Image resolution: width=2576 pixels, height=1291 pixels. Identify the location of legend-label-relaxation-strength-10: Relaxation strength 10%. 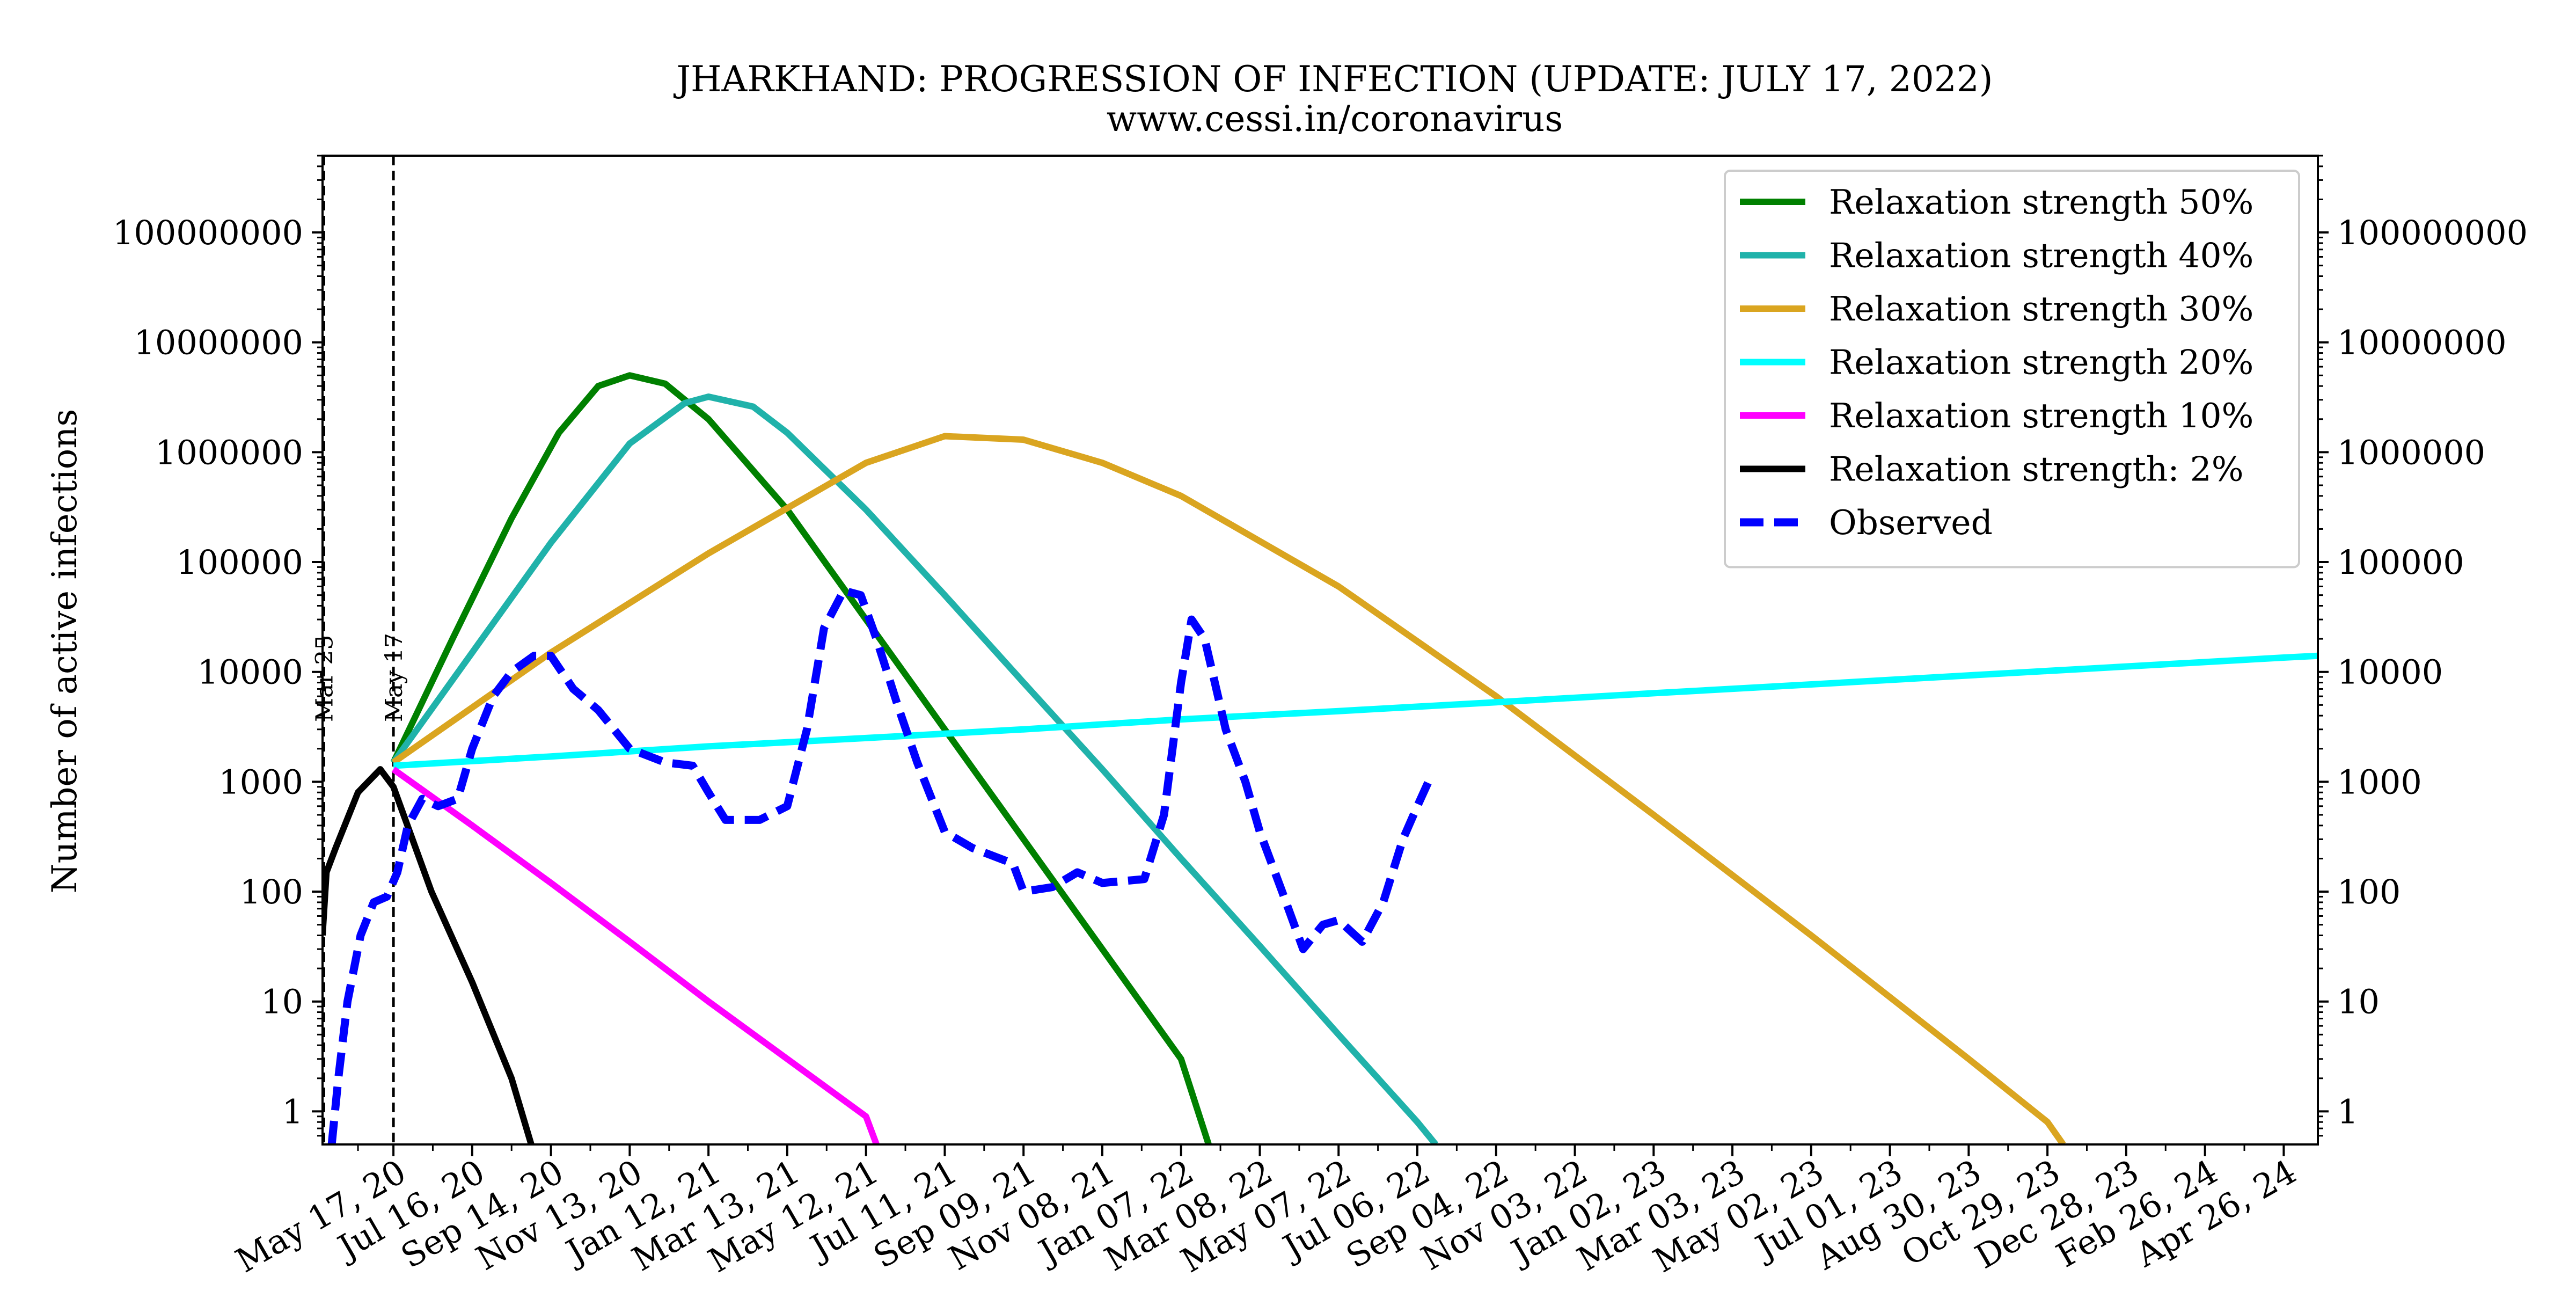
(2041, 415).